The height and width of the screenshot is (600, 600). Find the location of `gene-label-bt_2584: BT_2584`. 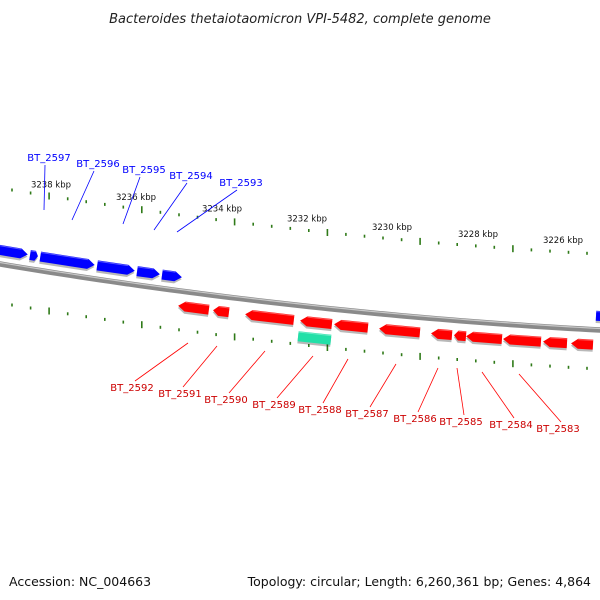

gene-label-bt_2584: BT_2584 is located at coordinates (510, 425).